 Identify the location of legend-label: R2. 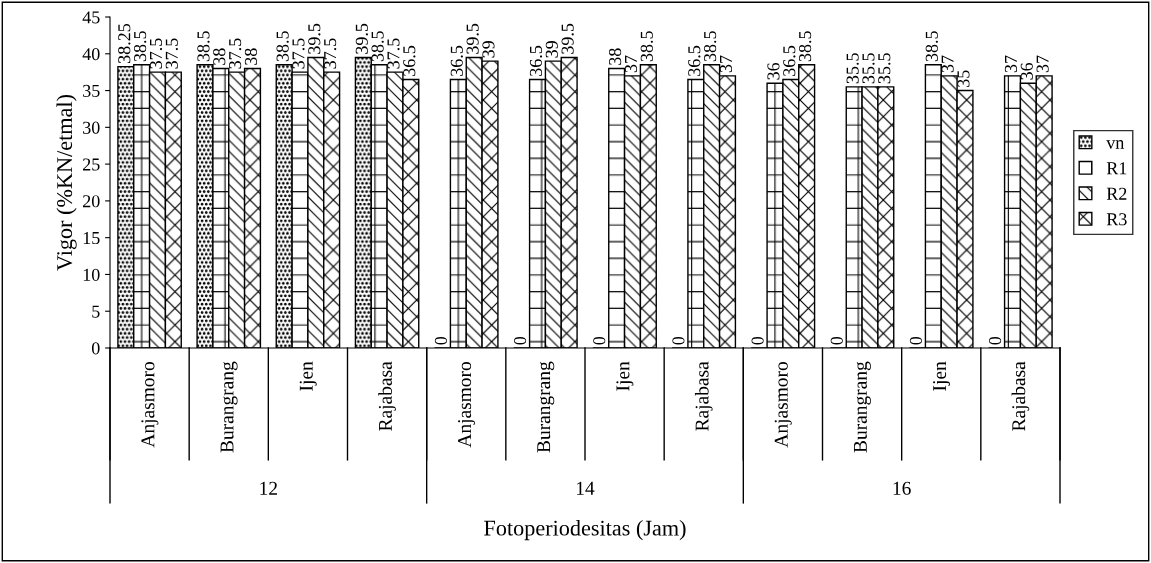
(1116, 193).